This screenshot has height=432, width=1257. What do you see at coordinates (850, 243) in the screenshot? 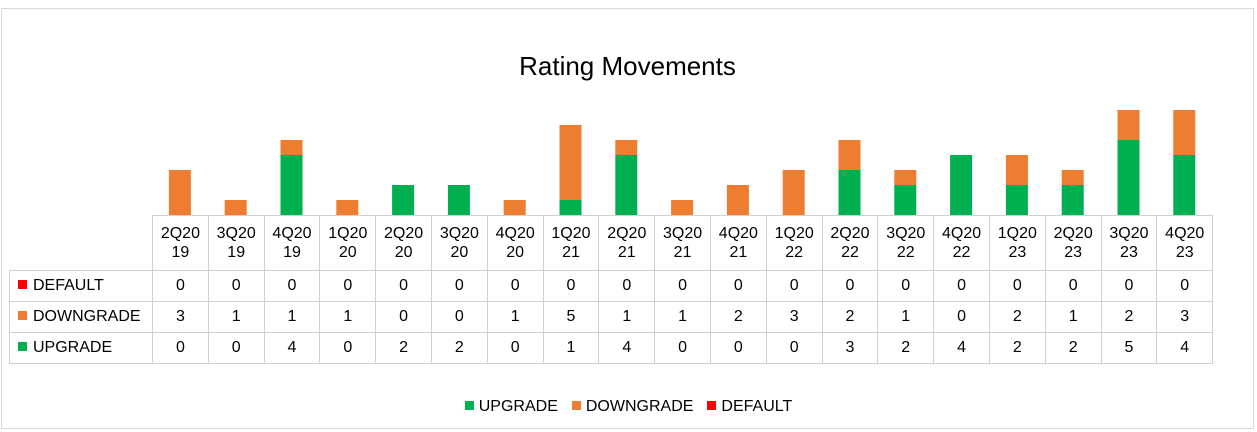
I see `category-label: 2Q20 22` at bounding box center [850, 243].